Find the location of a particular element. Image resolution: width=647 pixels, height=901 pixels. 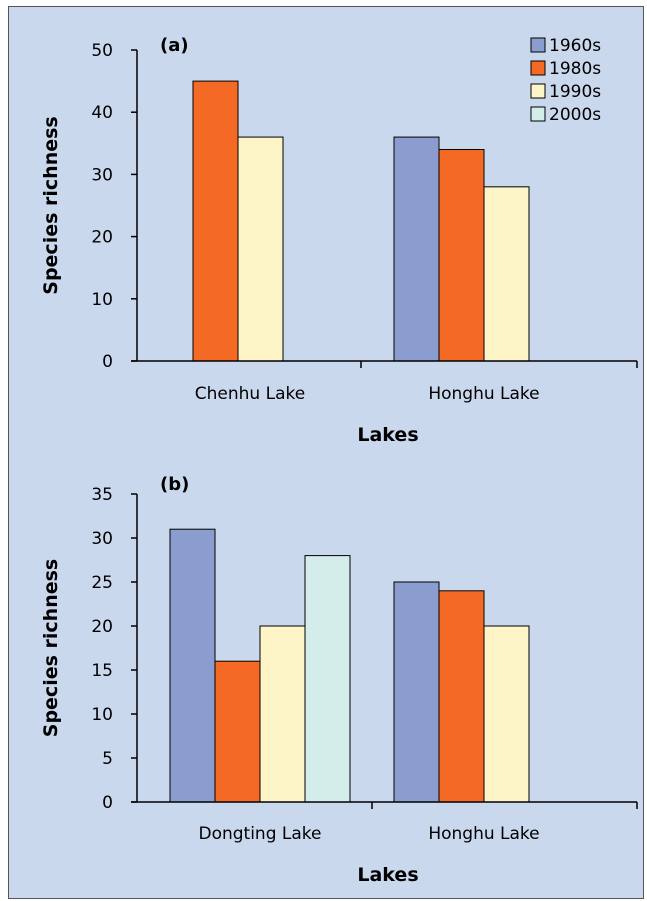

bar-1980s-chenhu-lake is located at coordinates (215, 221).